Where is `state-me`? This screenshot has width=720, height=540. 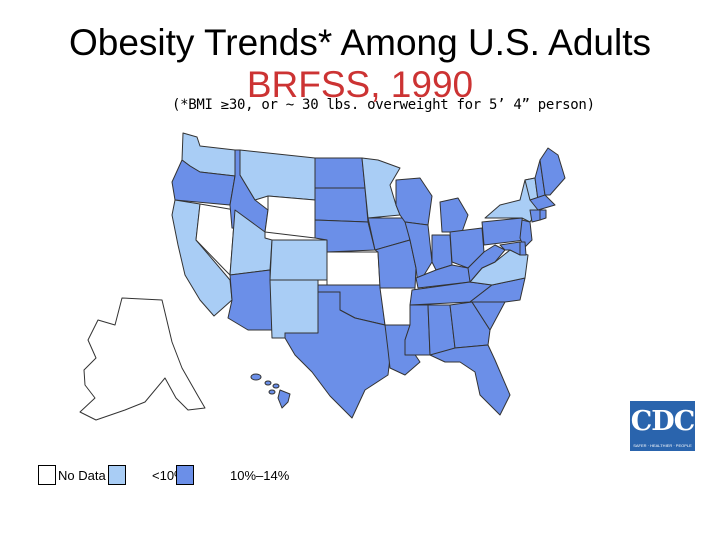
state-me is located at coordinates (552, 171).